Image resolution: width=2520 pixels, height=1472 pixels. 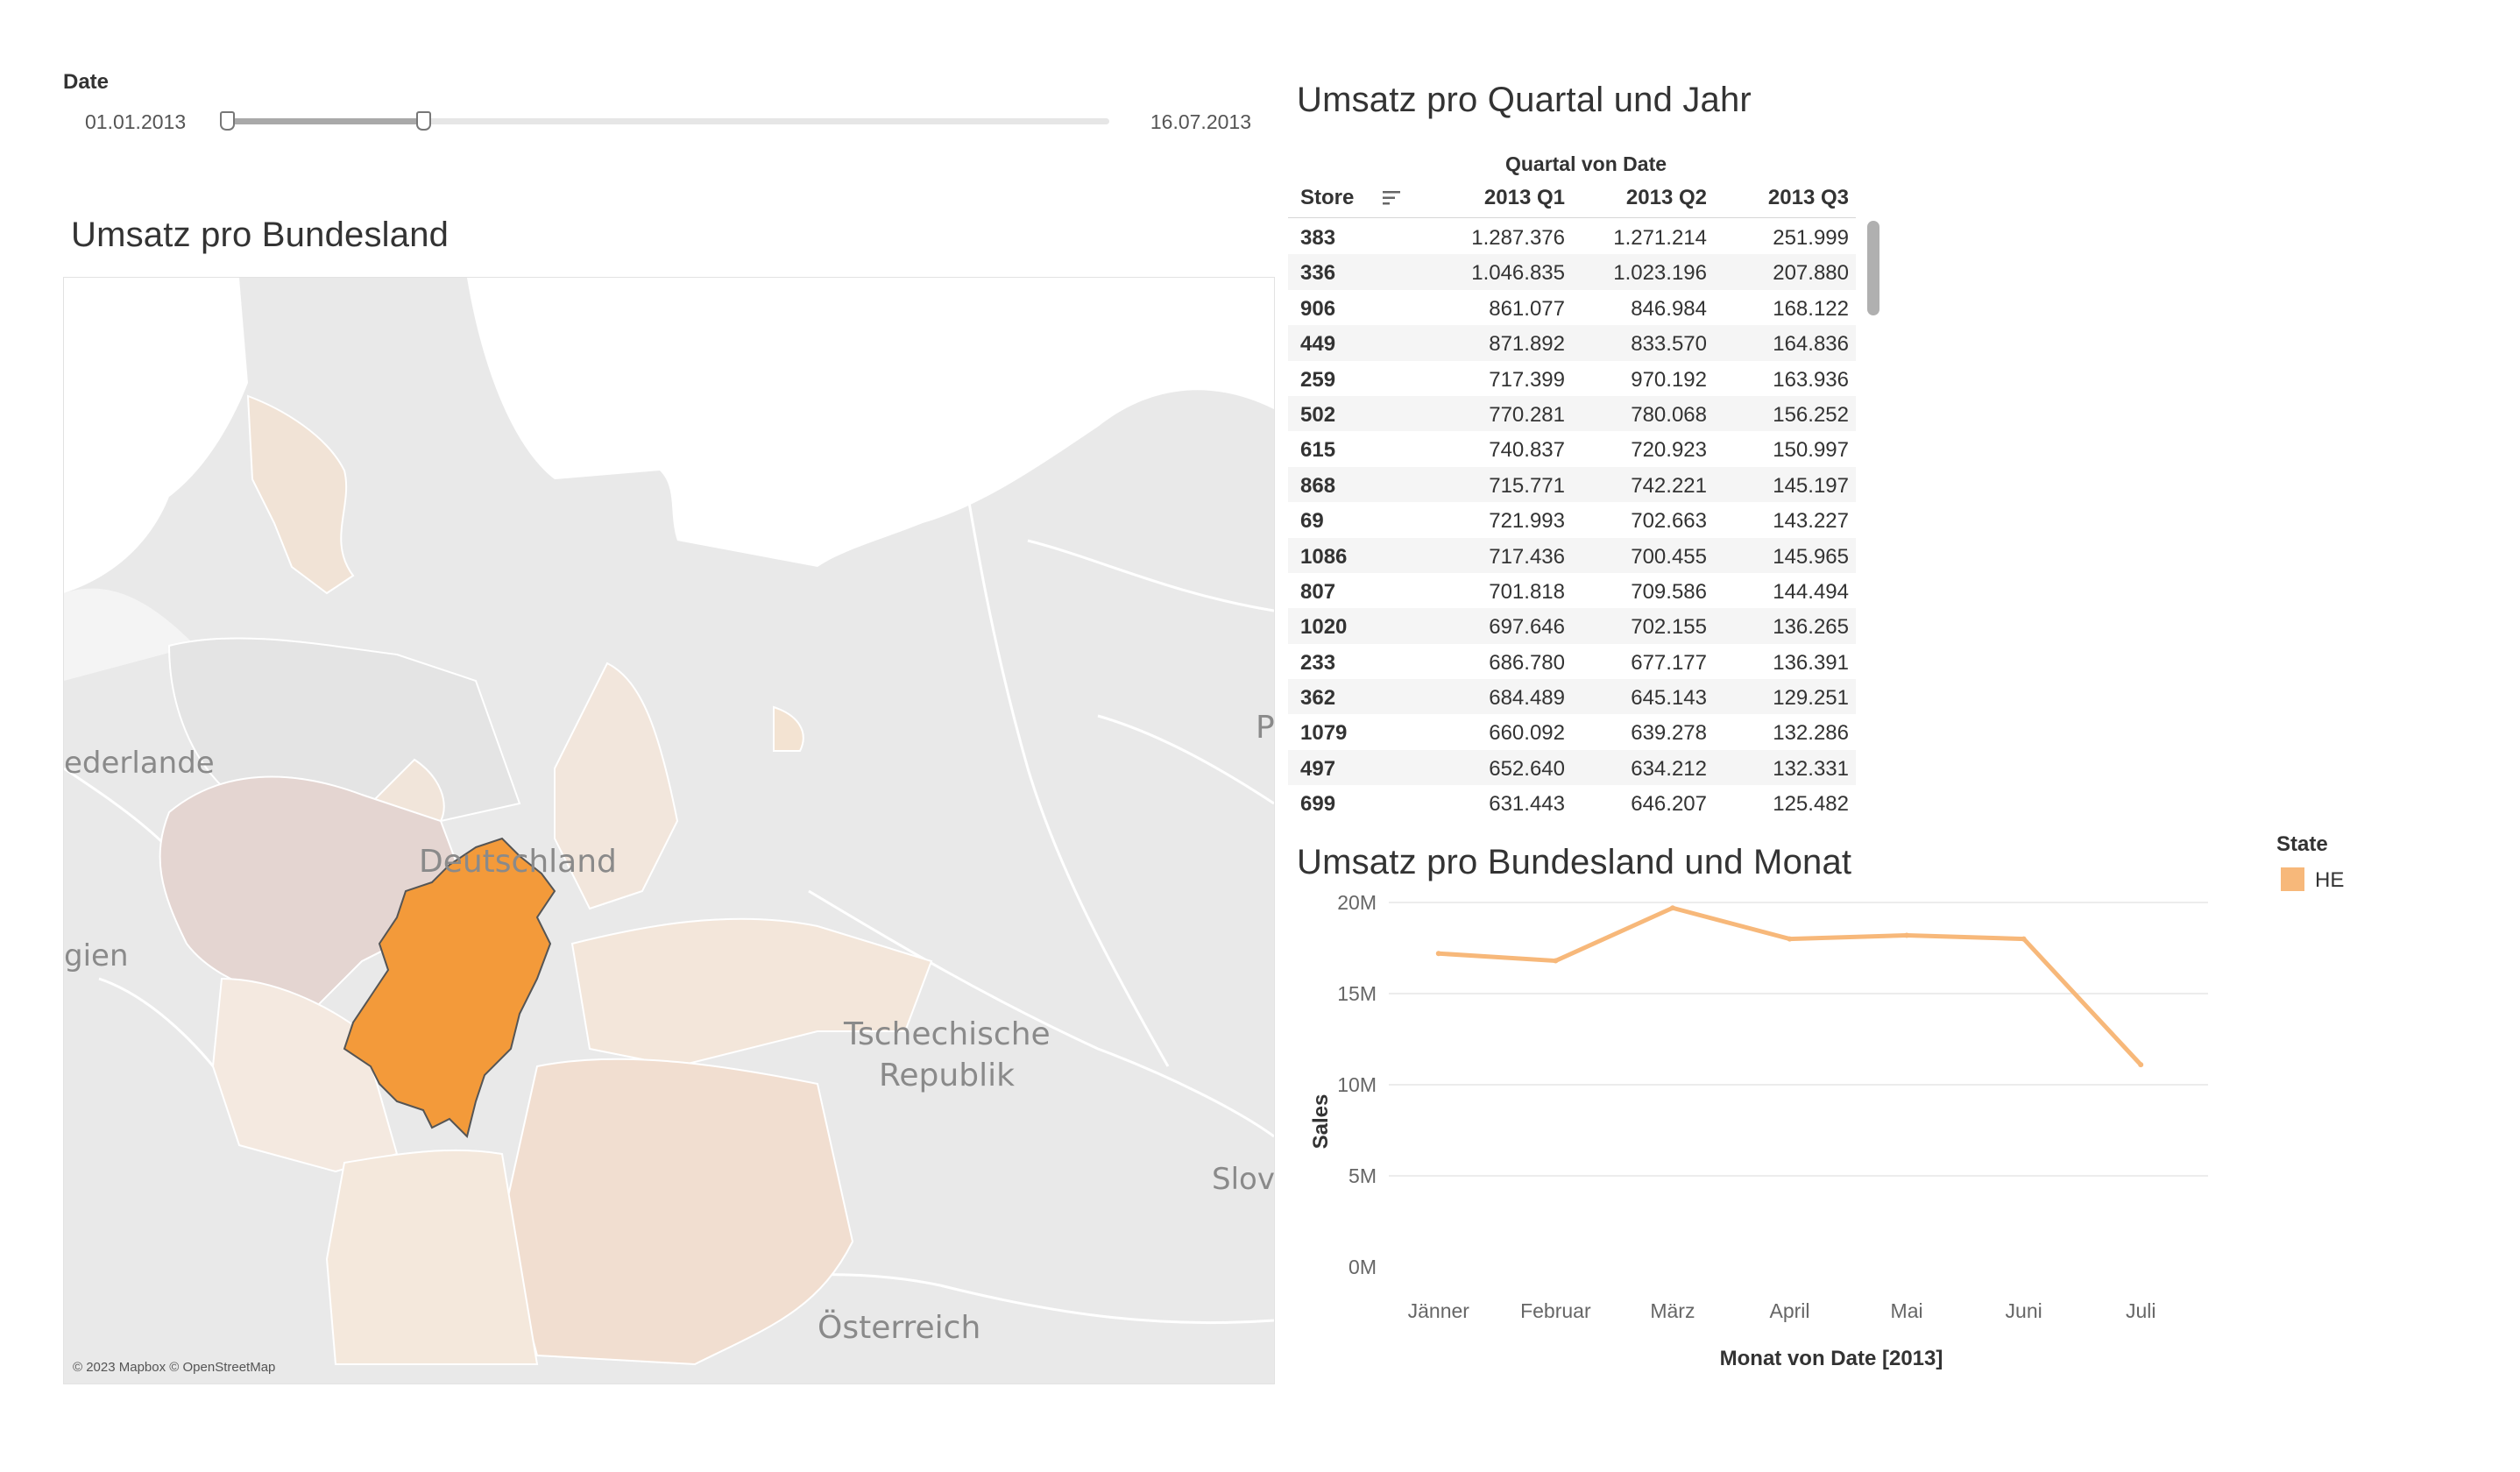 What do you see at coordinates (1572, 272) in the screenshot?
I see `table-row: 336 1.046.835 1.023.196 207.880` at bounding box center [1572, 272].